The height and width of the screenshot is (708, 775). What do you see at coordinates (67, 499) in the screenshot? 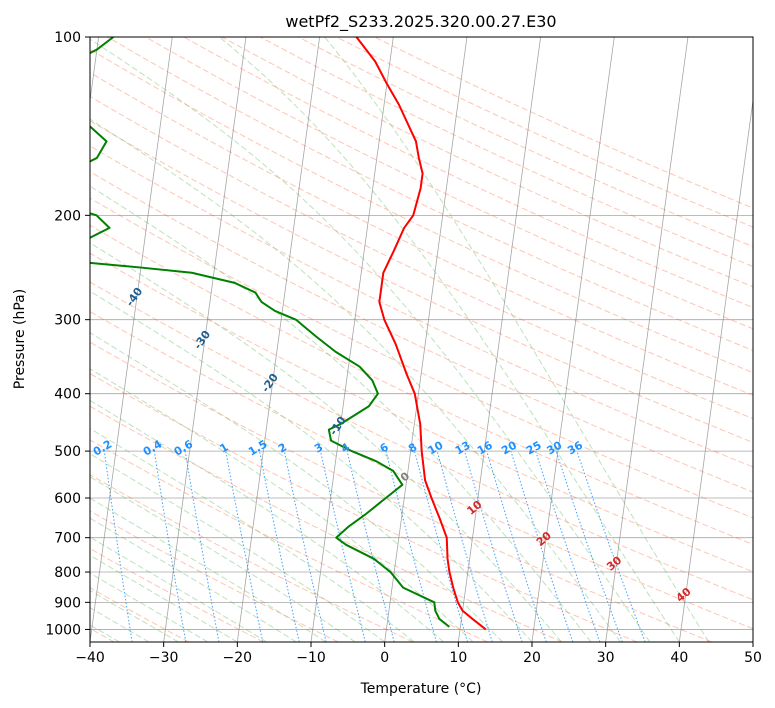
I see `y-tick-label: 600` at bounding box center [67, 499].